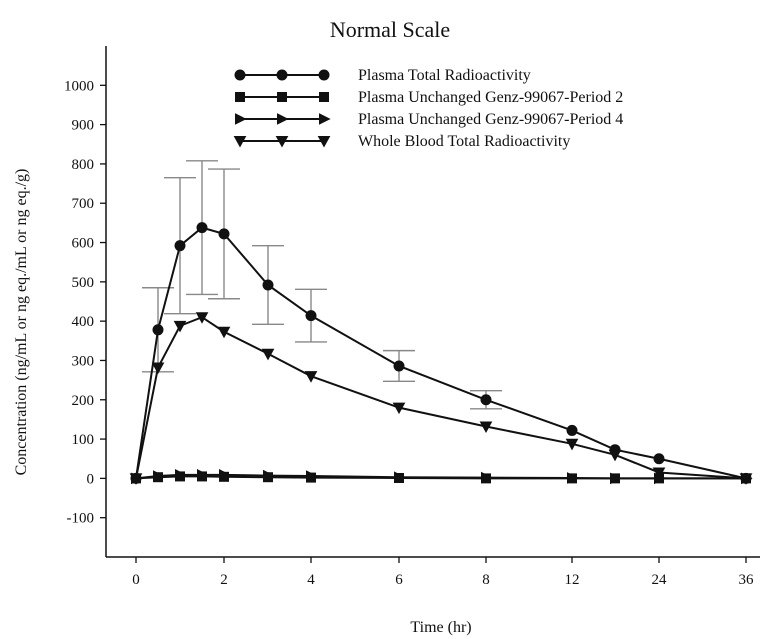  I want to click on legend-item: Plasma Unchanged Genz-99067-Period 4, so click(429, 119).